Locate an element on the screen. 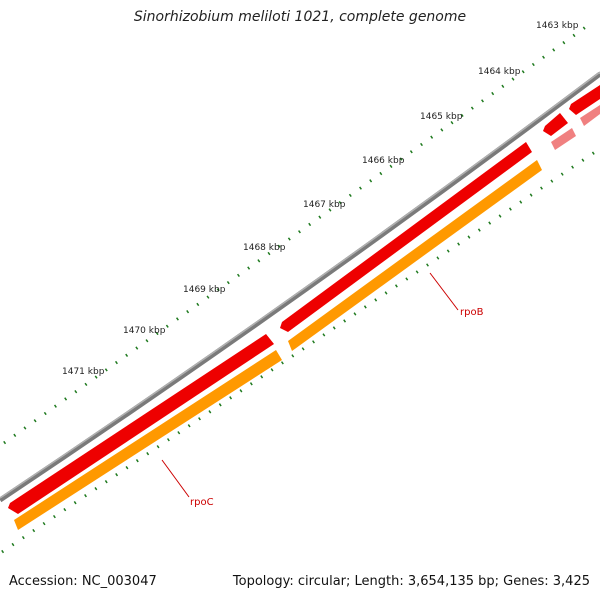  ruler-label-1471: 1471 kbp is located at coordinates (83, 372).